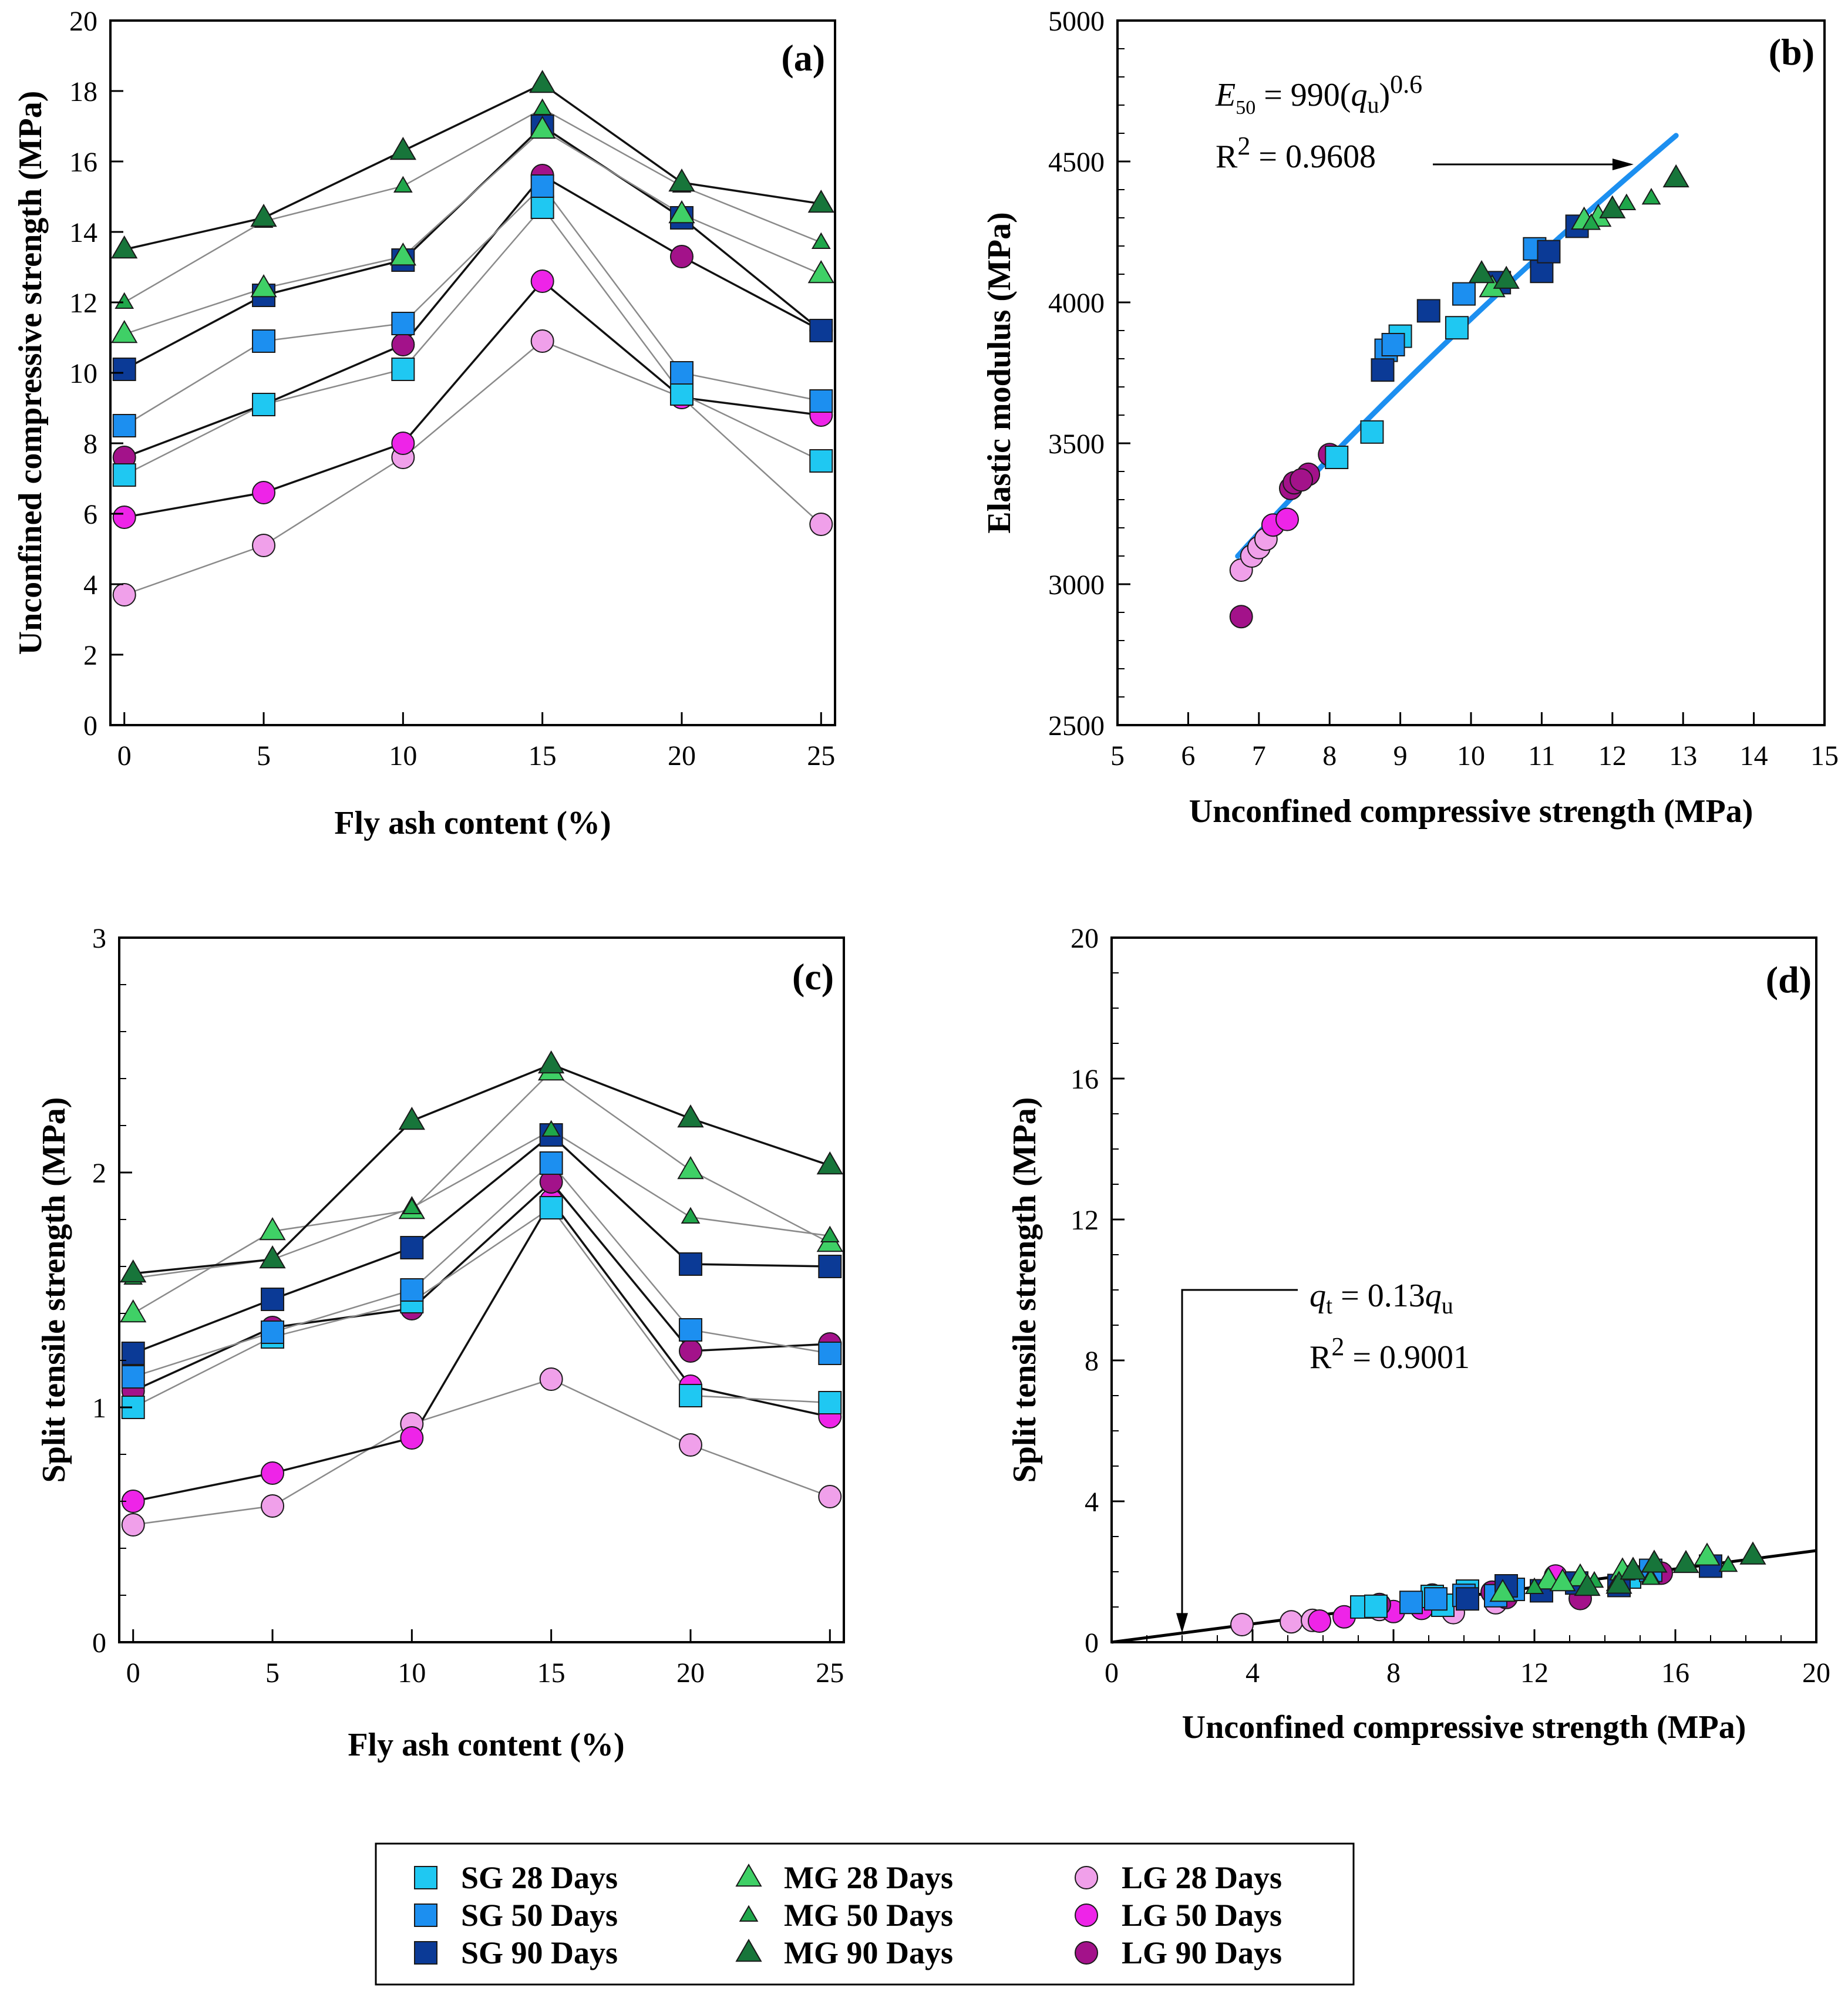 The image size is (1848, 2008). Describe the element at coordinates (1457, 346) in the screenshot. I see `fit-curve` at that location.